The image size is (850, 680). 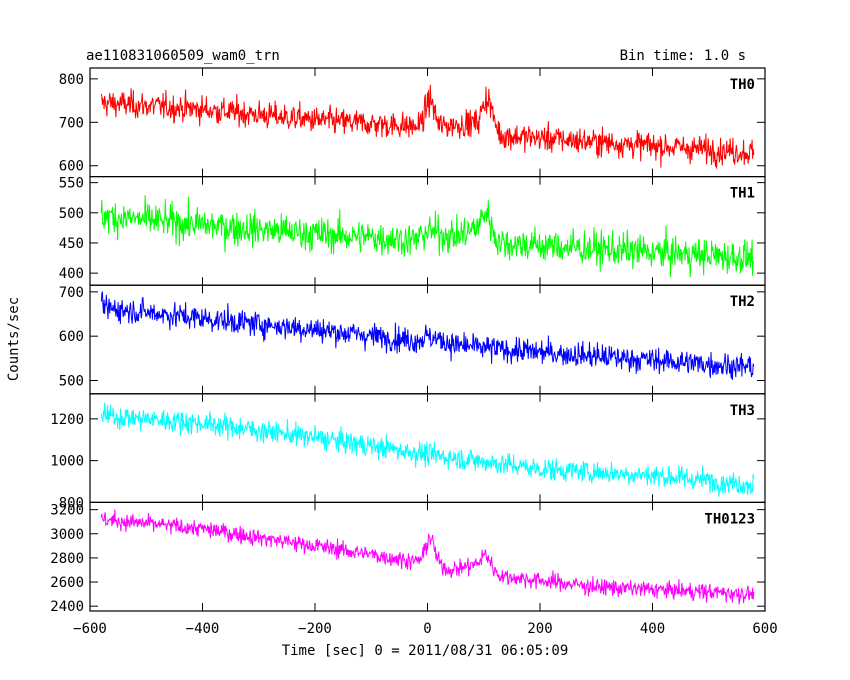 I want to click on panel-th1: 400 450 500 550 TH1, so click(x=412, y=231).